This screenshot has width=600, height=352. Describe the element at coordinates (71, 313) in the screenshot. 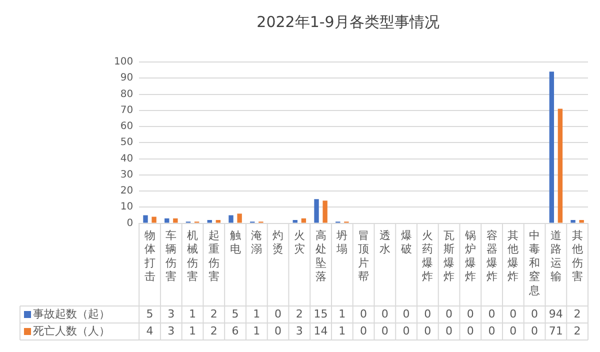

I see `legend-label: 事故起数（起）` at that location.